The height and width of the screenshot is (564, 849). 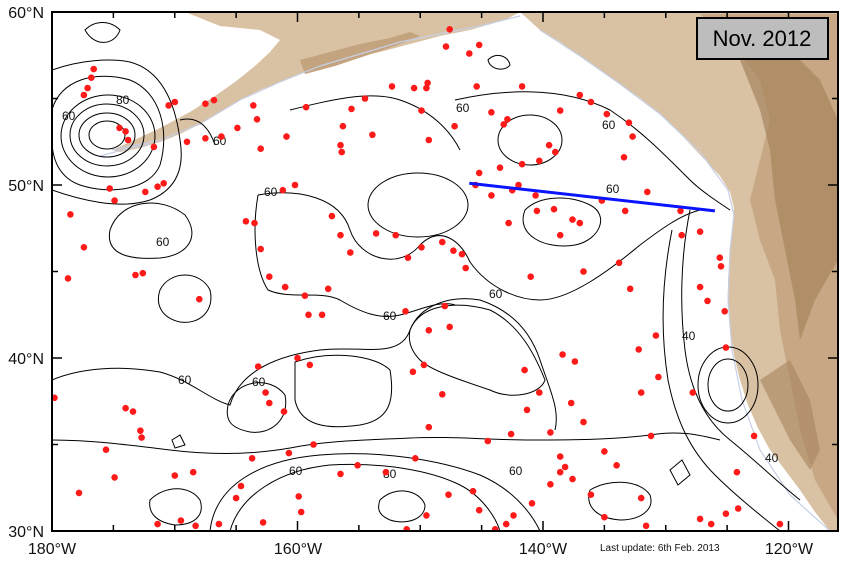 What do you see at coordinates (102, 32) in the screenshot?
I see `contour-60-top` at bounding box center [102, 32].